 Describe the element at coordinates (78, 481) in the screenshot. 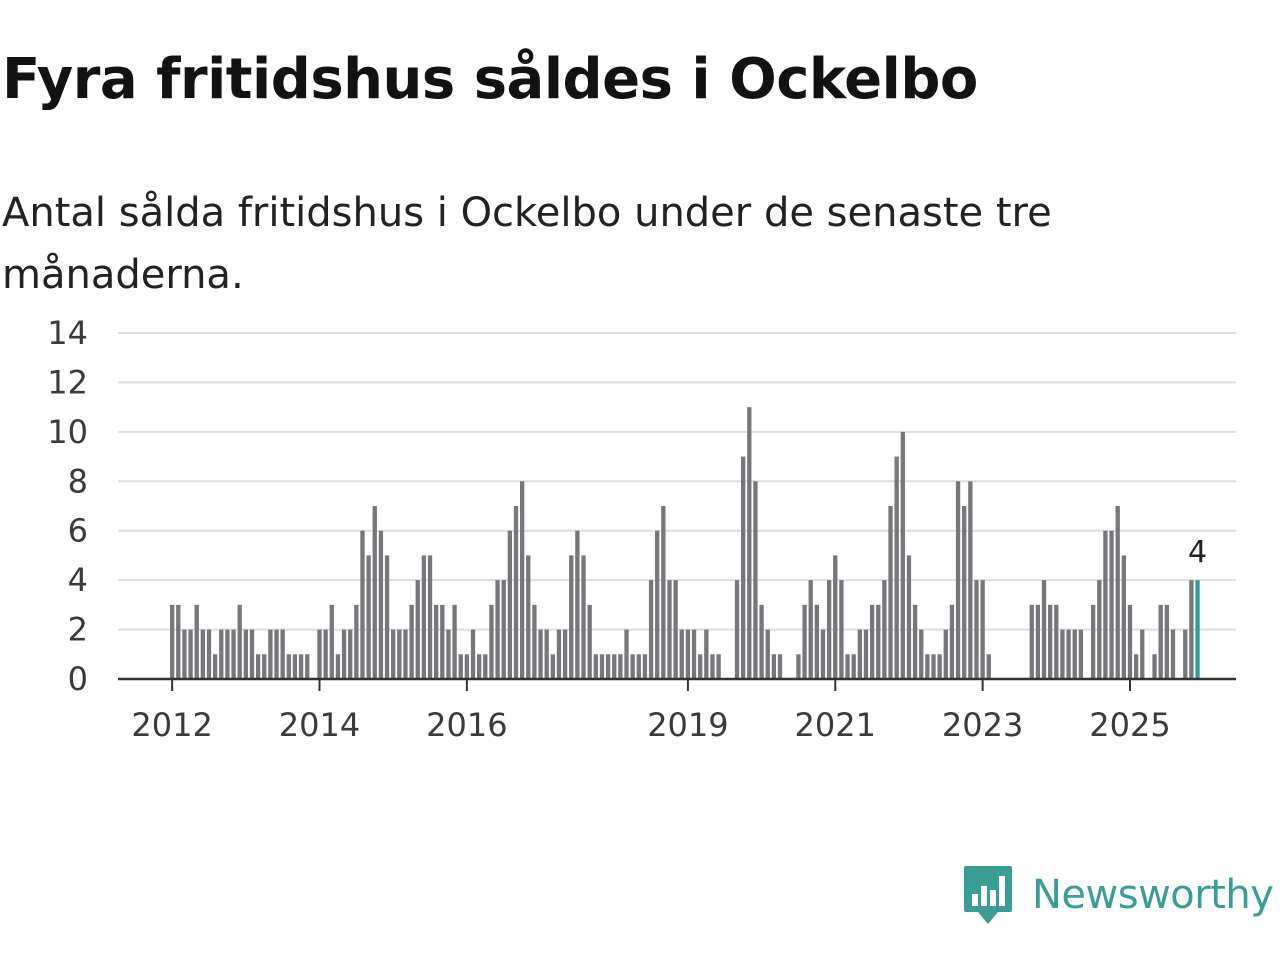

I see `y-tick-label: 8` at that location.